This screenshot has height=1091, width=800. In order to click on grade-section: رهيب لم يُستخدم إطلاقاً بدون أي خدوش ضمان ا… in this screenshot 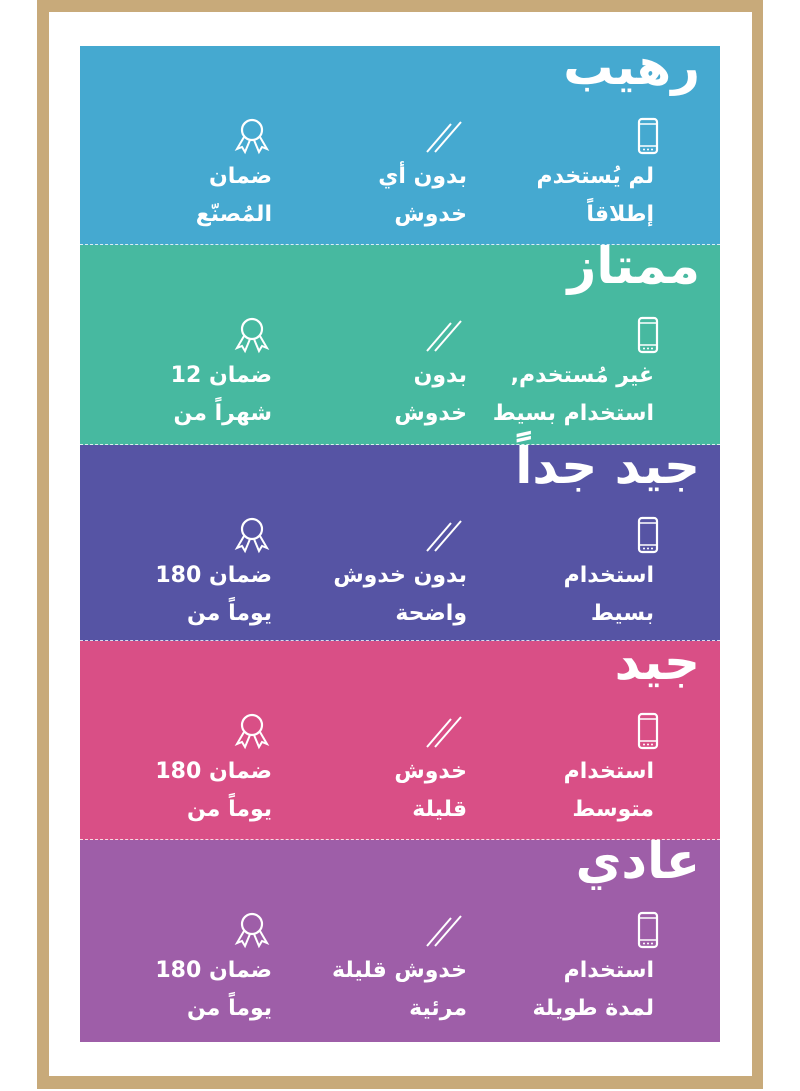, I will do `click(400, 143)`.